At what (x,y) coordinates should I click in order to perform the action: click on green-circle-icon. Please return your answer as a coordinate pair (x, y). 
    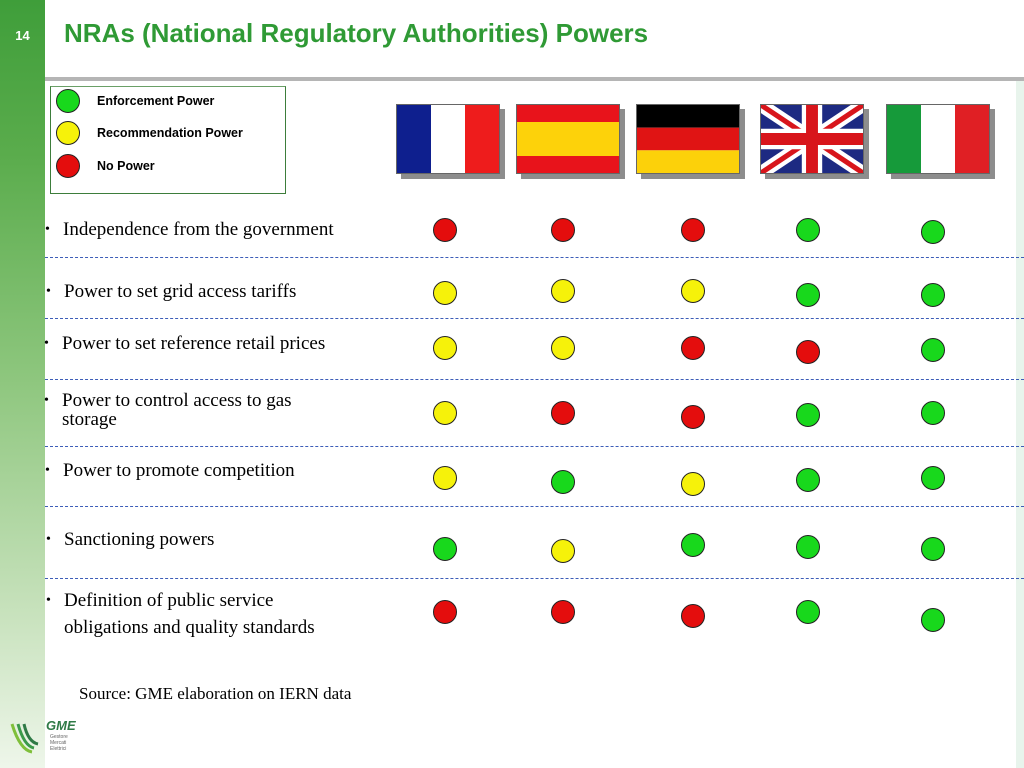
    Looking at the image, I should click on (68, 101).